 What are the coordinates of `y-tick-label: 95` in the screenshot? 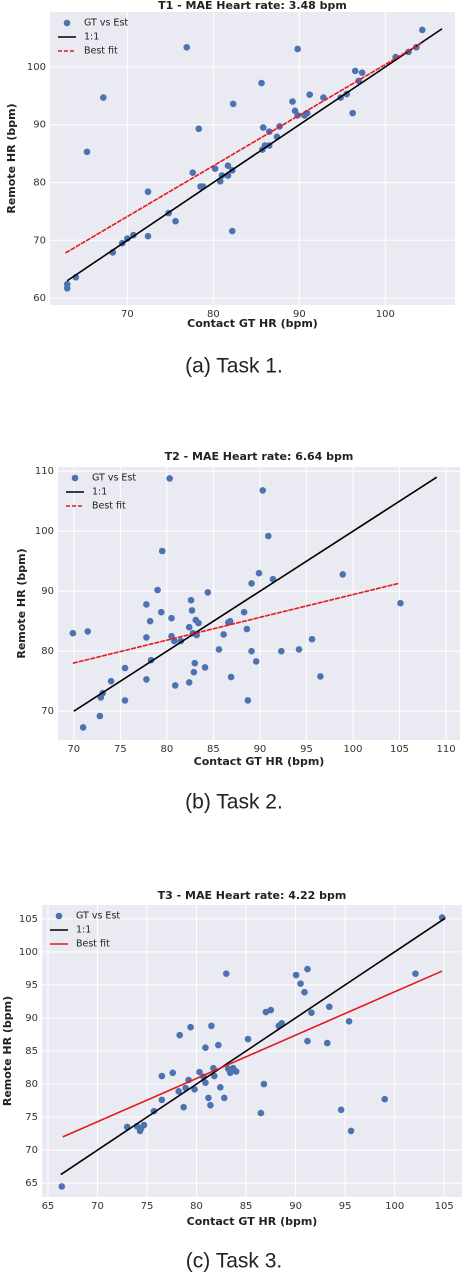 It's located at (31, 985).